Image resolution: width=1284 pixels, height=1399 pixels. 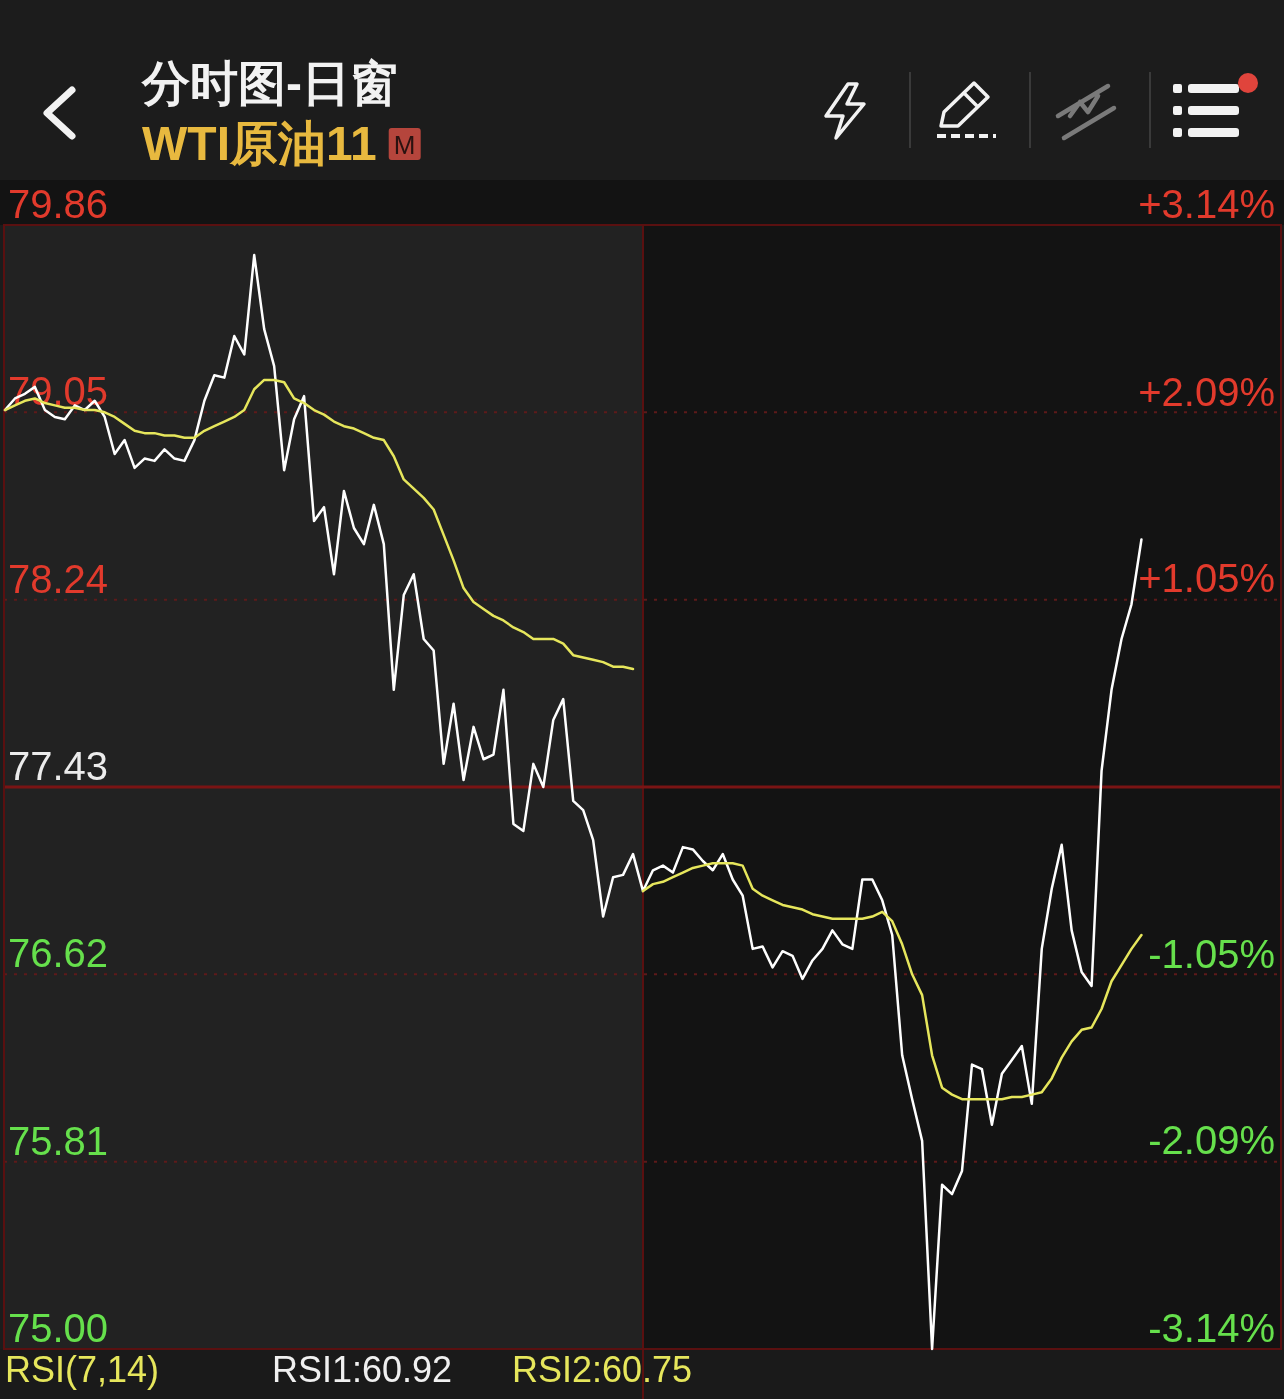 I want to click on y-tick-label: 79.86, so click(x=58, y=204).